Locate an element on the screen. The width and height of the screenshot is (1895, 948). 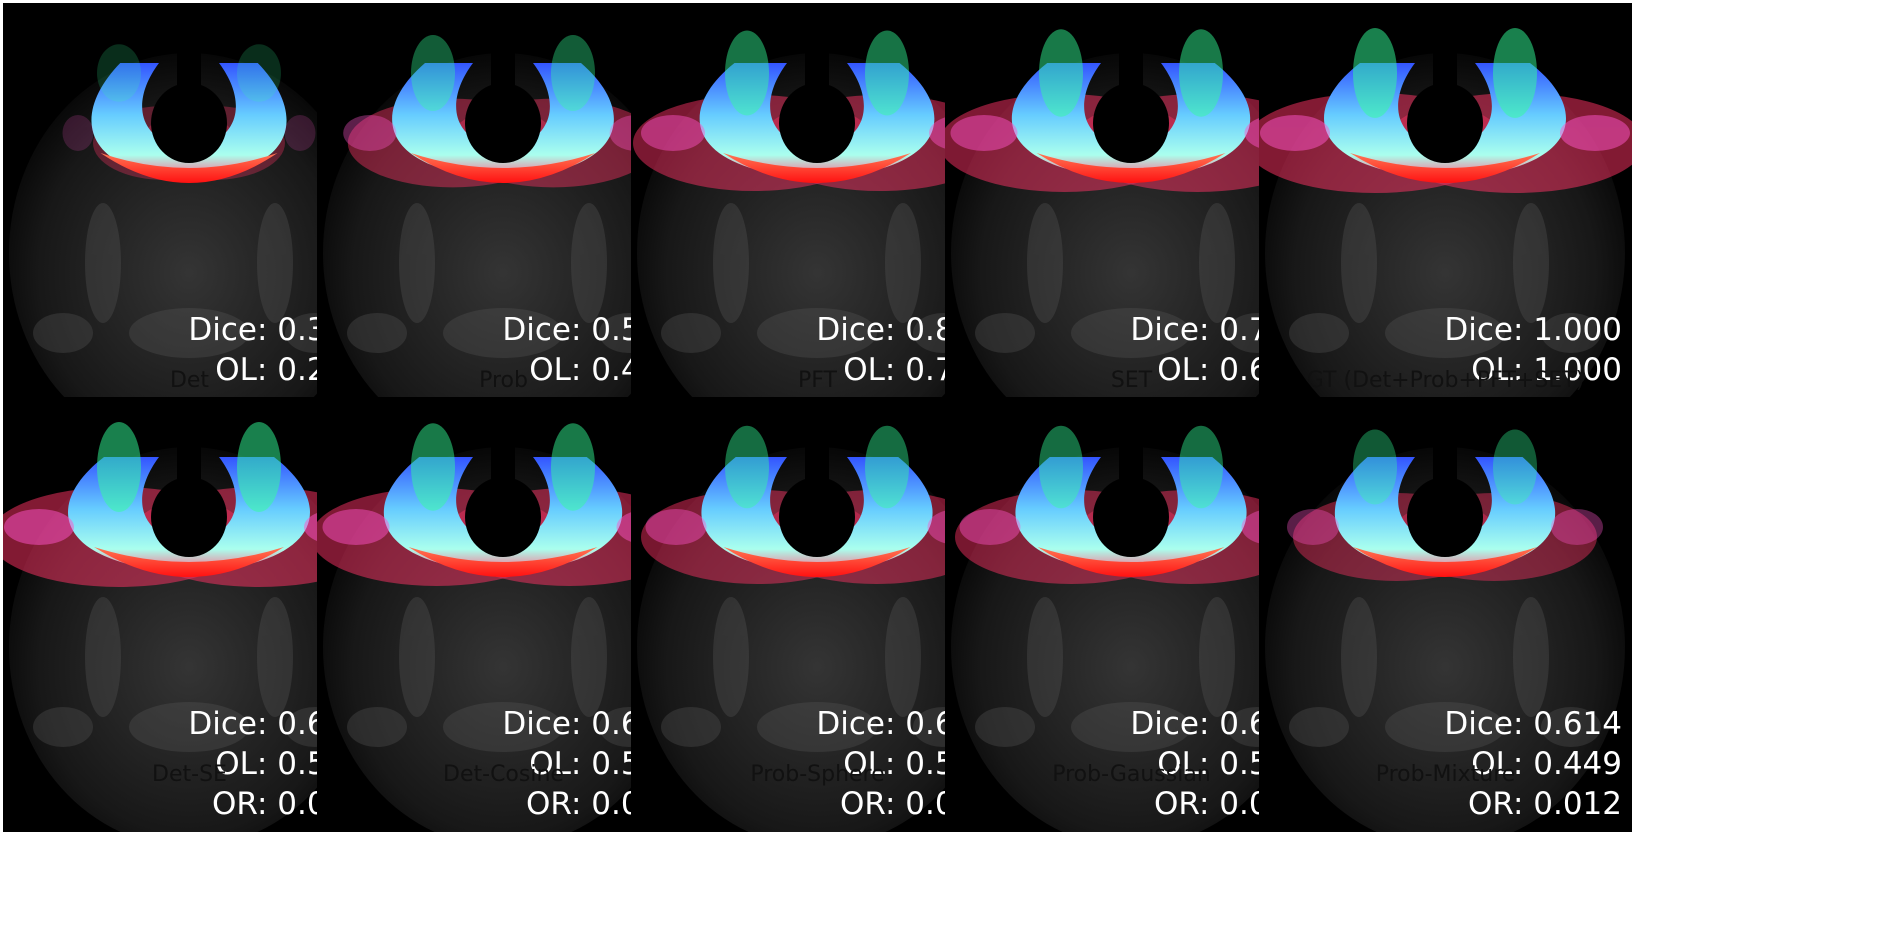
panel-caption: Prob is located at coordinates (503, 380).